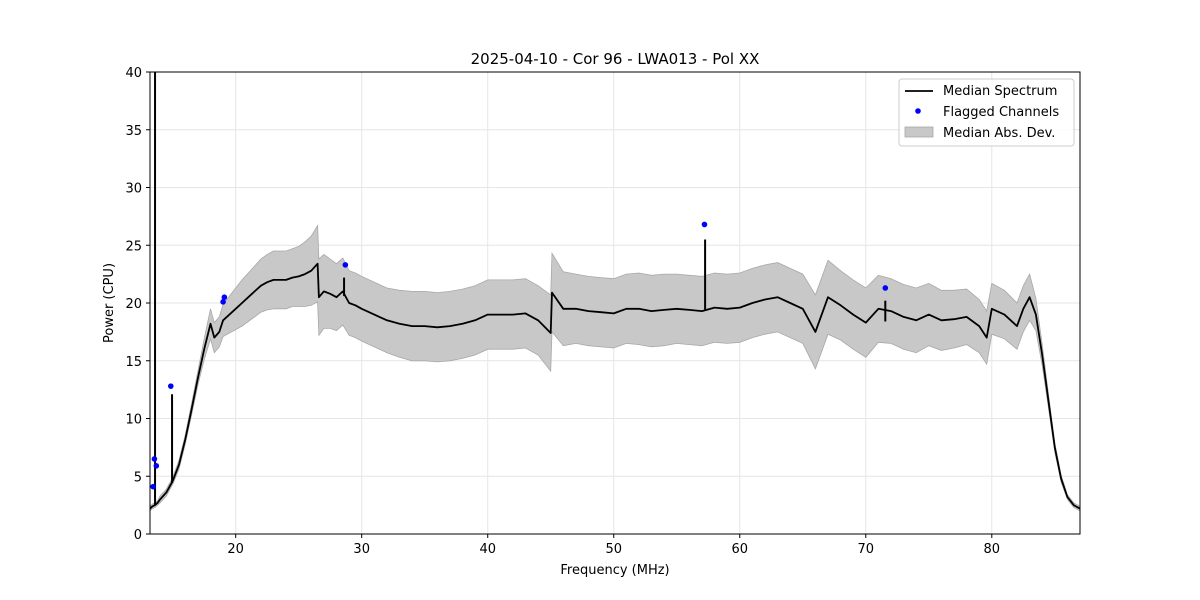 Image resolution: width=1200 pixels, height=600 pixels. What do you see at coordinates (133, 189) in the screenshot?
I see `y-tick-label: 30` at bounding box center [133, 189].